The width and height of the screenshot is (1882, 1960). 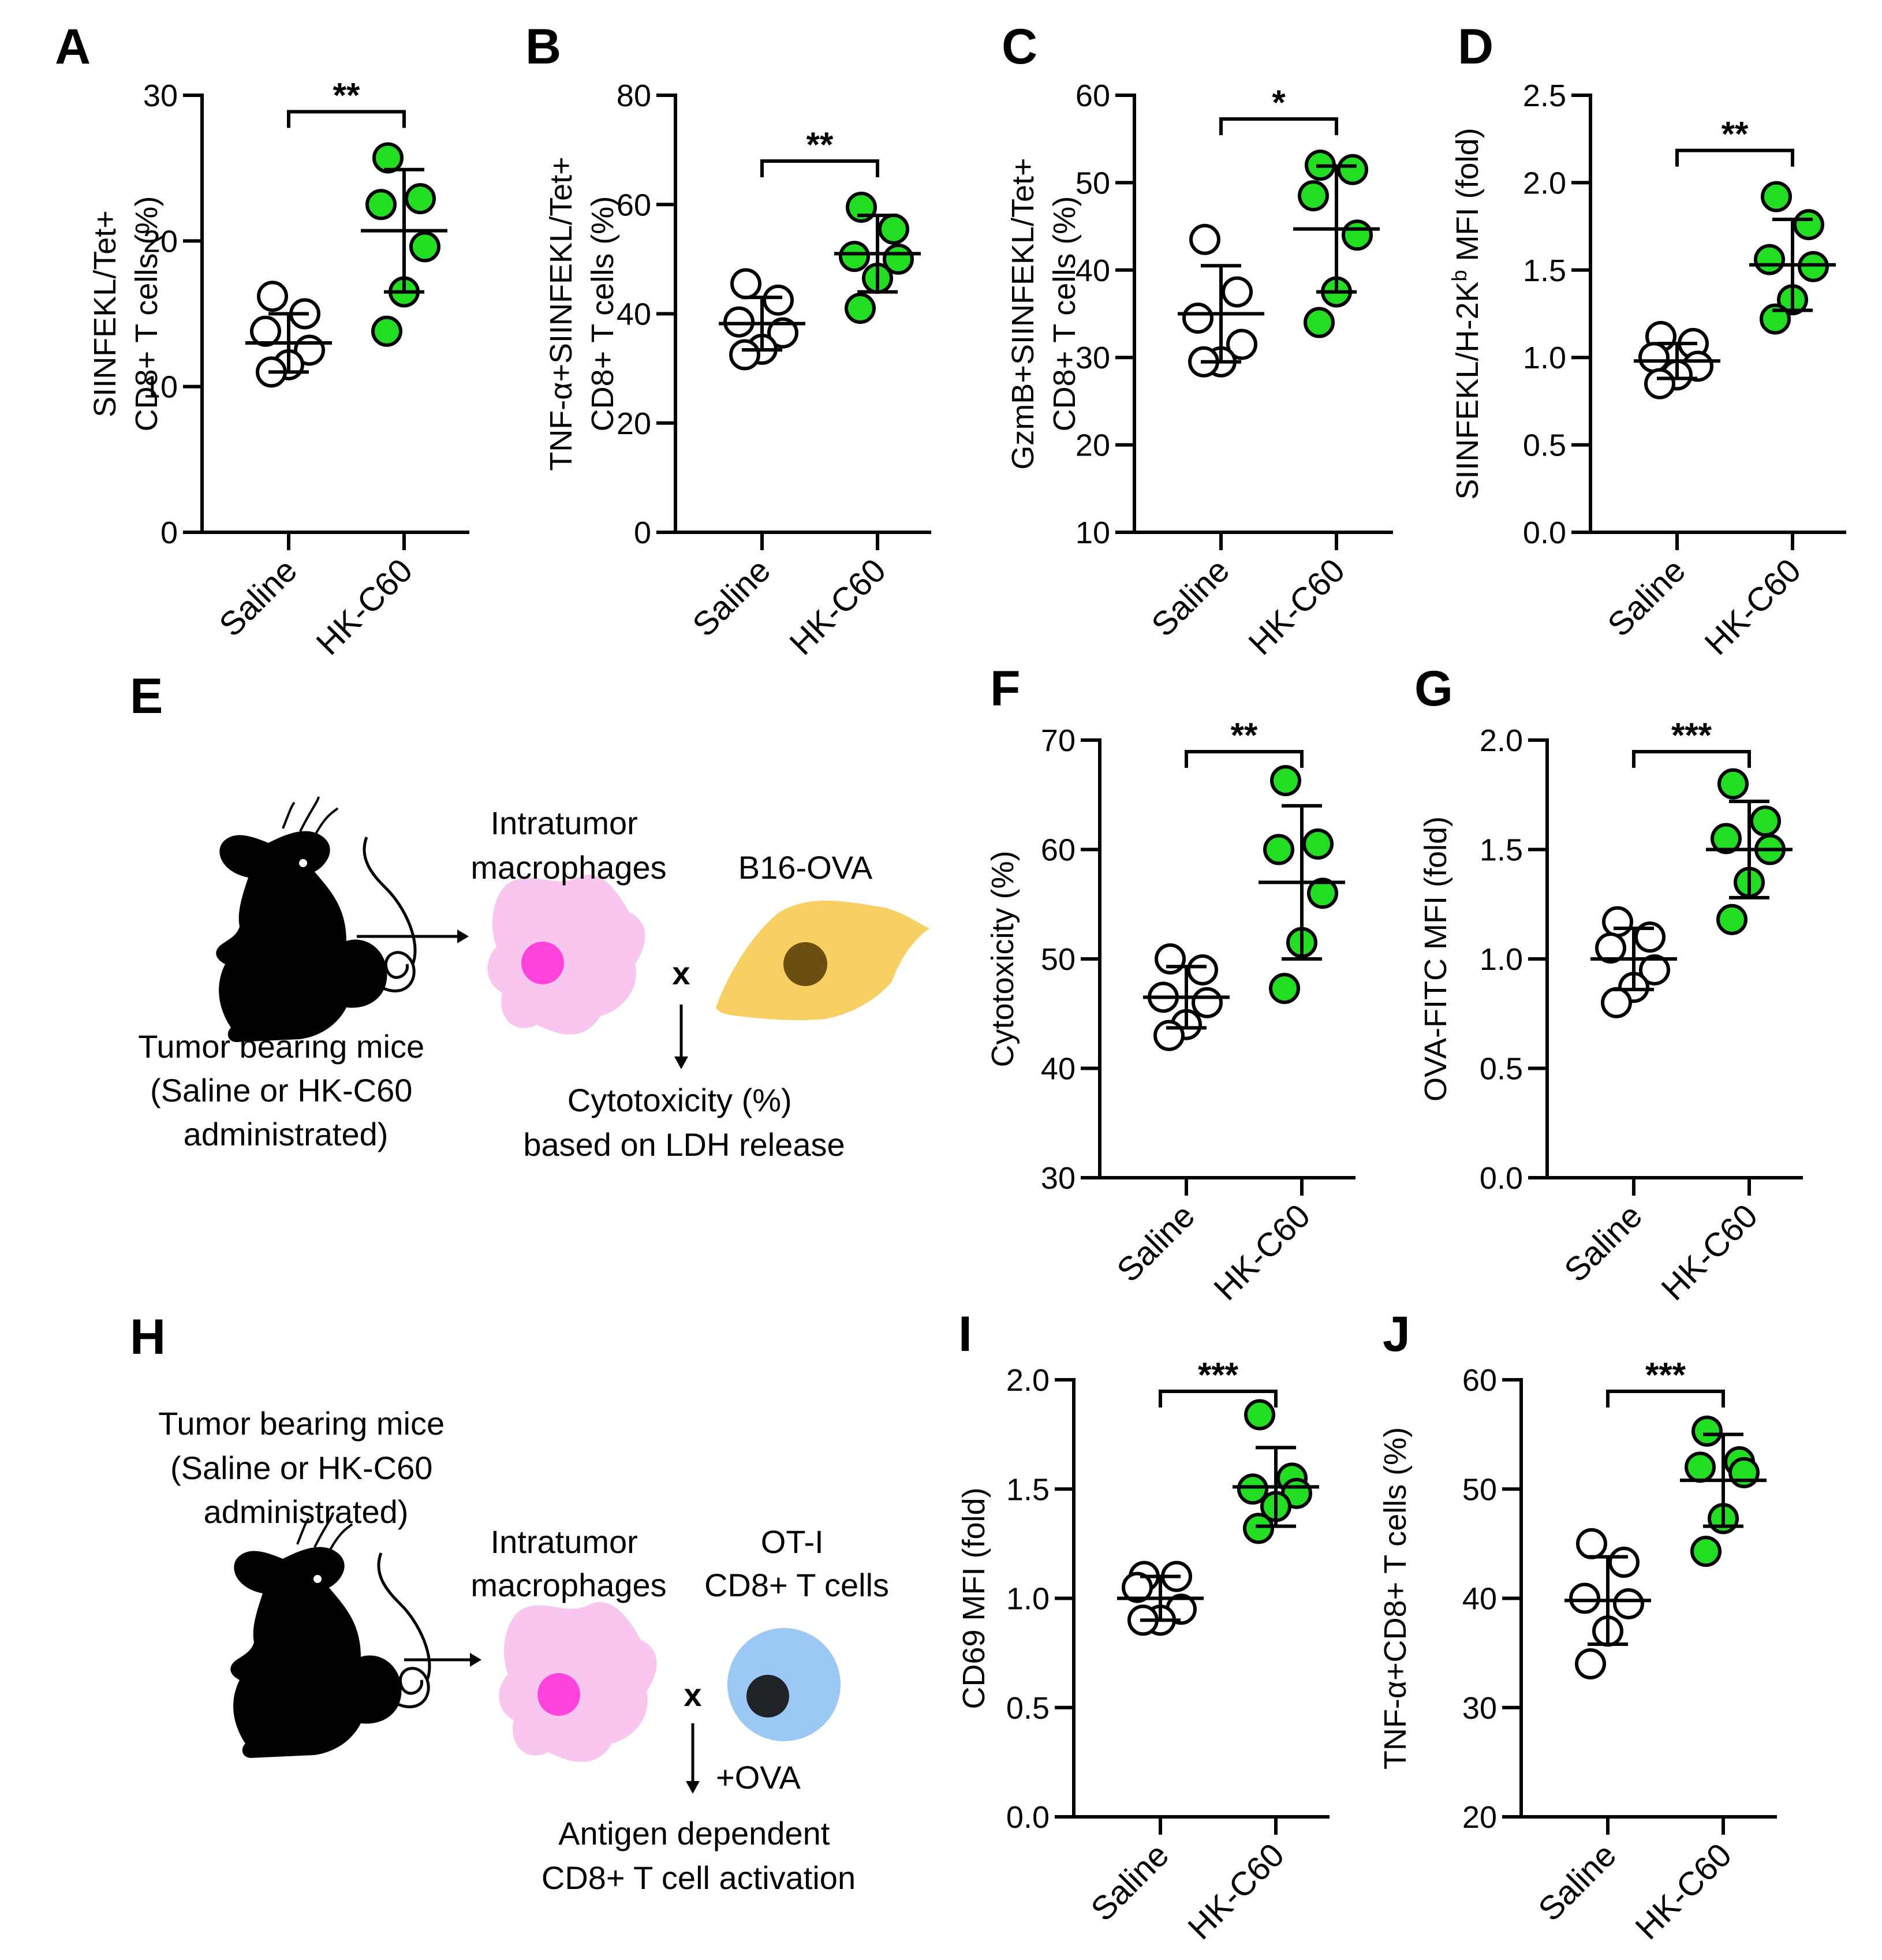 I want to click on panel-letter: J, so click(x=1396, y=1334).